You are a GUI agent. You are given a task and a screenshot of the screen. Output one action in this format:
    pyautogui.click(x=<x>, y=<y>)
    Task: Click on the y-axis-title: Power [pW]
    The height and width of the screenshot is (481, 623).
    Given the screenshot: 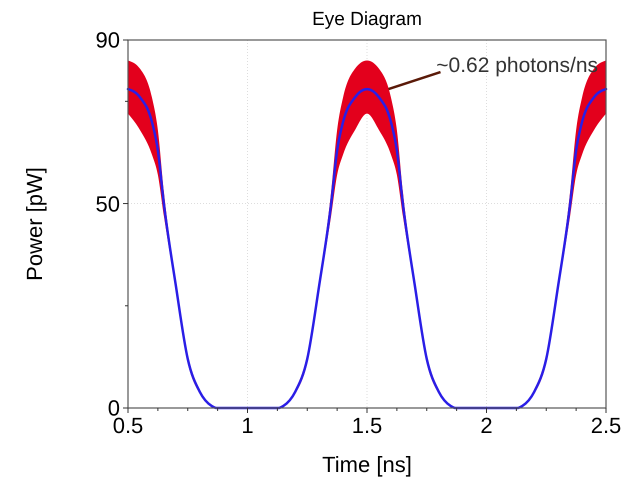 What is the action you would take?
    pyautogui.click(x=34, y=224)
    